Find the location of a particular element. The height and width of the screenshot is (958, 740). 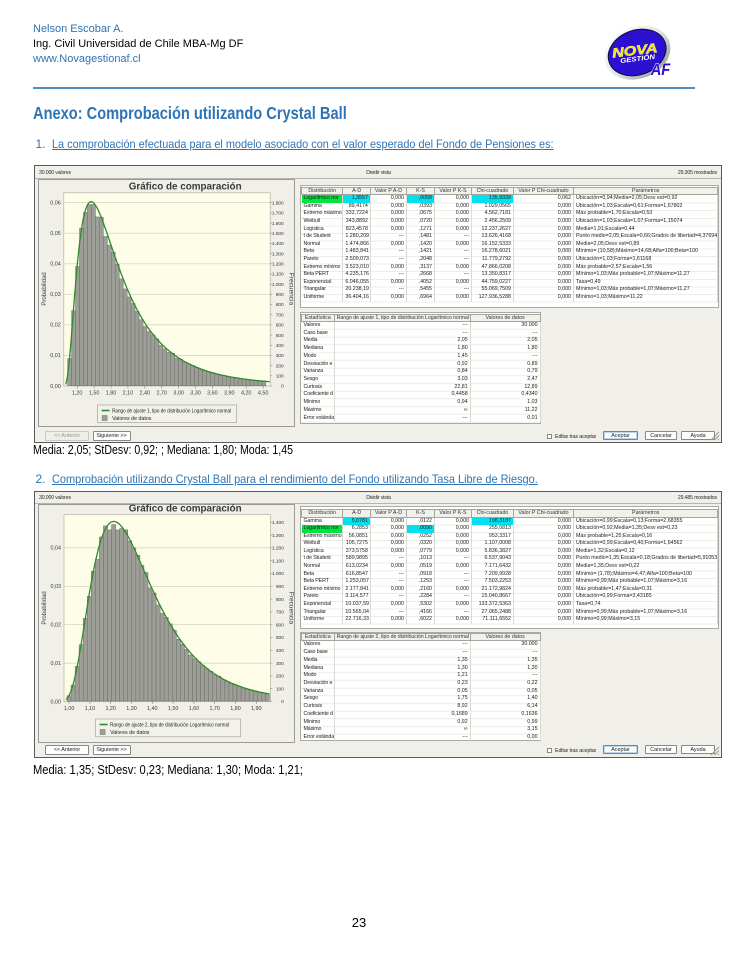

svg-text: 1,60 is located at coordinates (194, 709).